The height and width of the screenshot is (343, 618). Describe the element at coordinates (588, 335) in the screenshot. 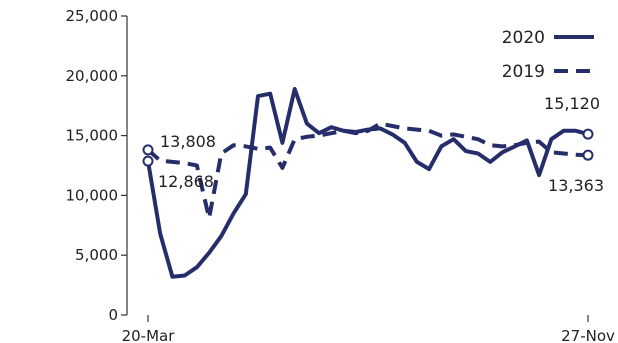

I see `x-tick-label: 27-Nov` at that location.